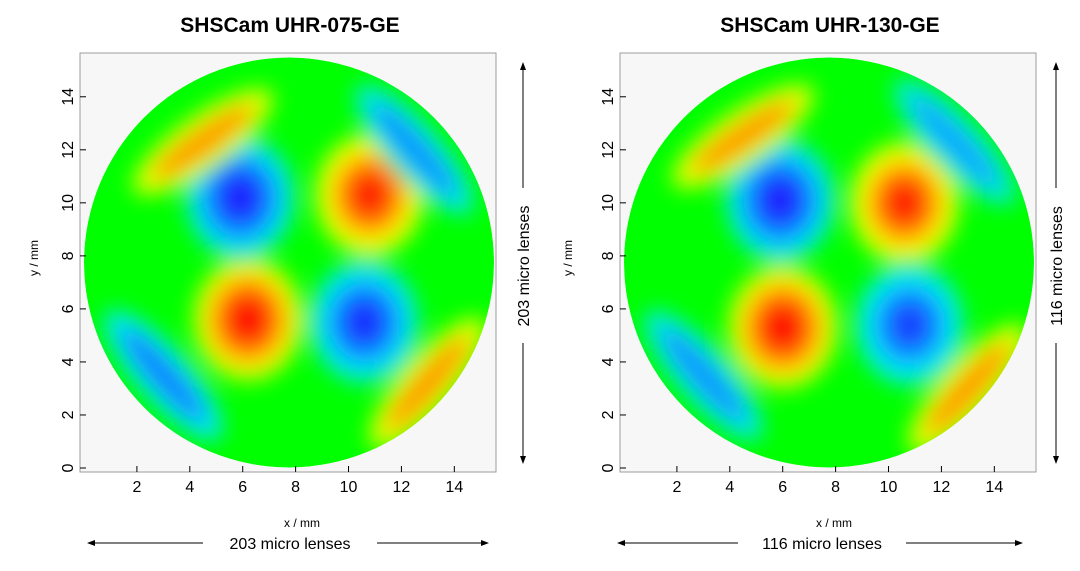 This screenshot has width=1080, height=571. Describe the element at coordinates (524, 266) in the screenshot. I see `y-lens-count-label: 203 micro lenses` at that location.